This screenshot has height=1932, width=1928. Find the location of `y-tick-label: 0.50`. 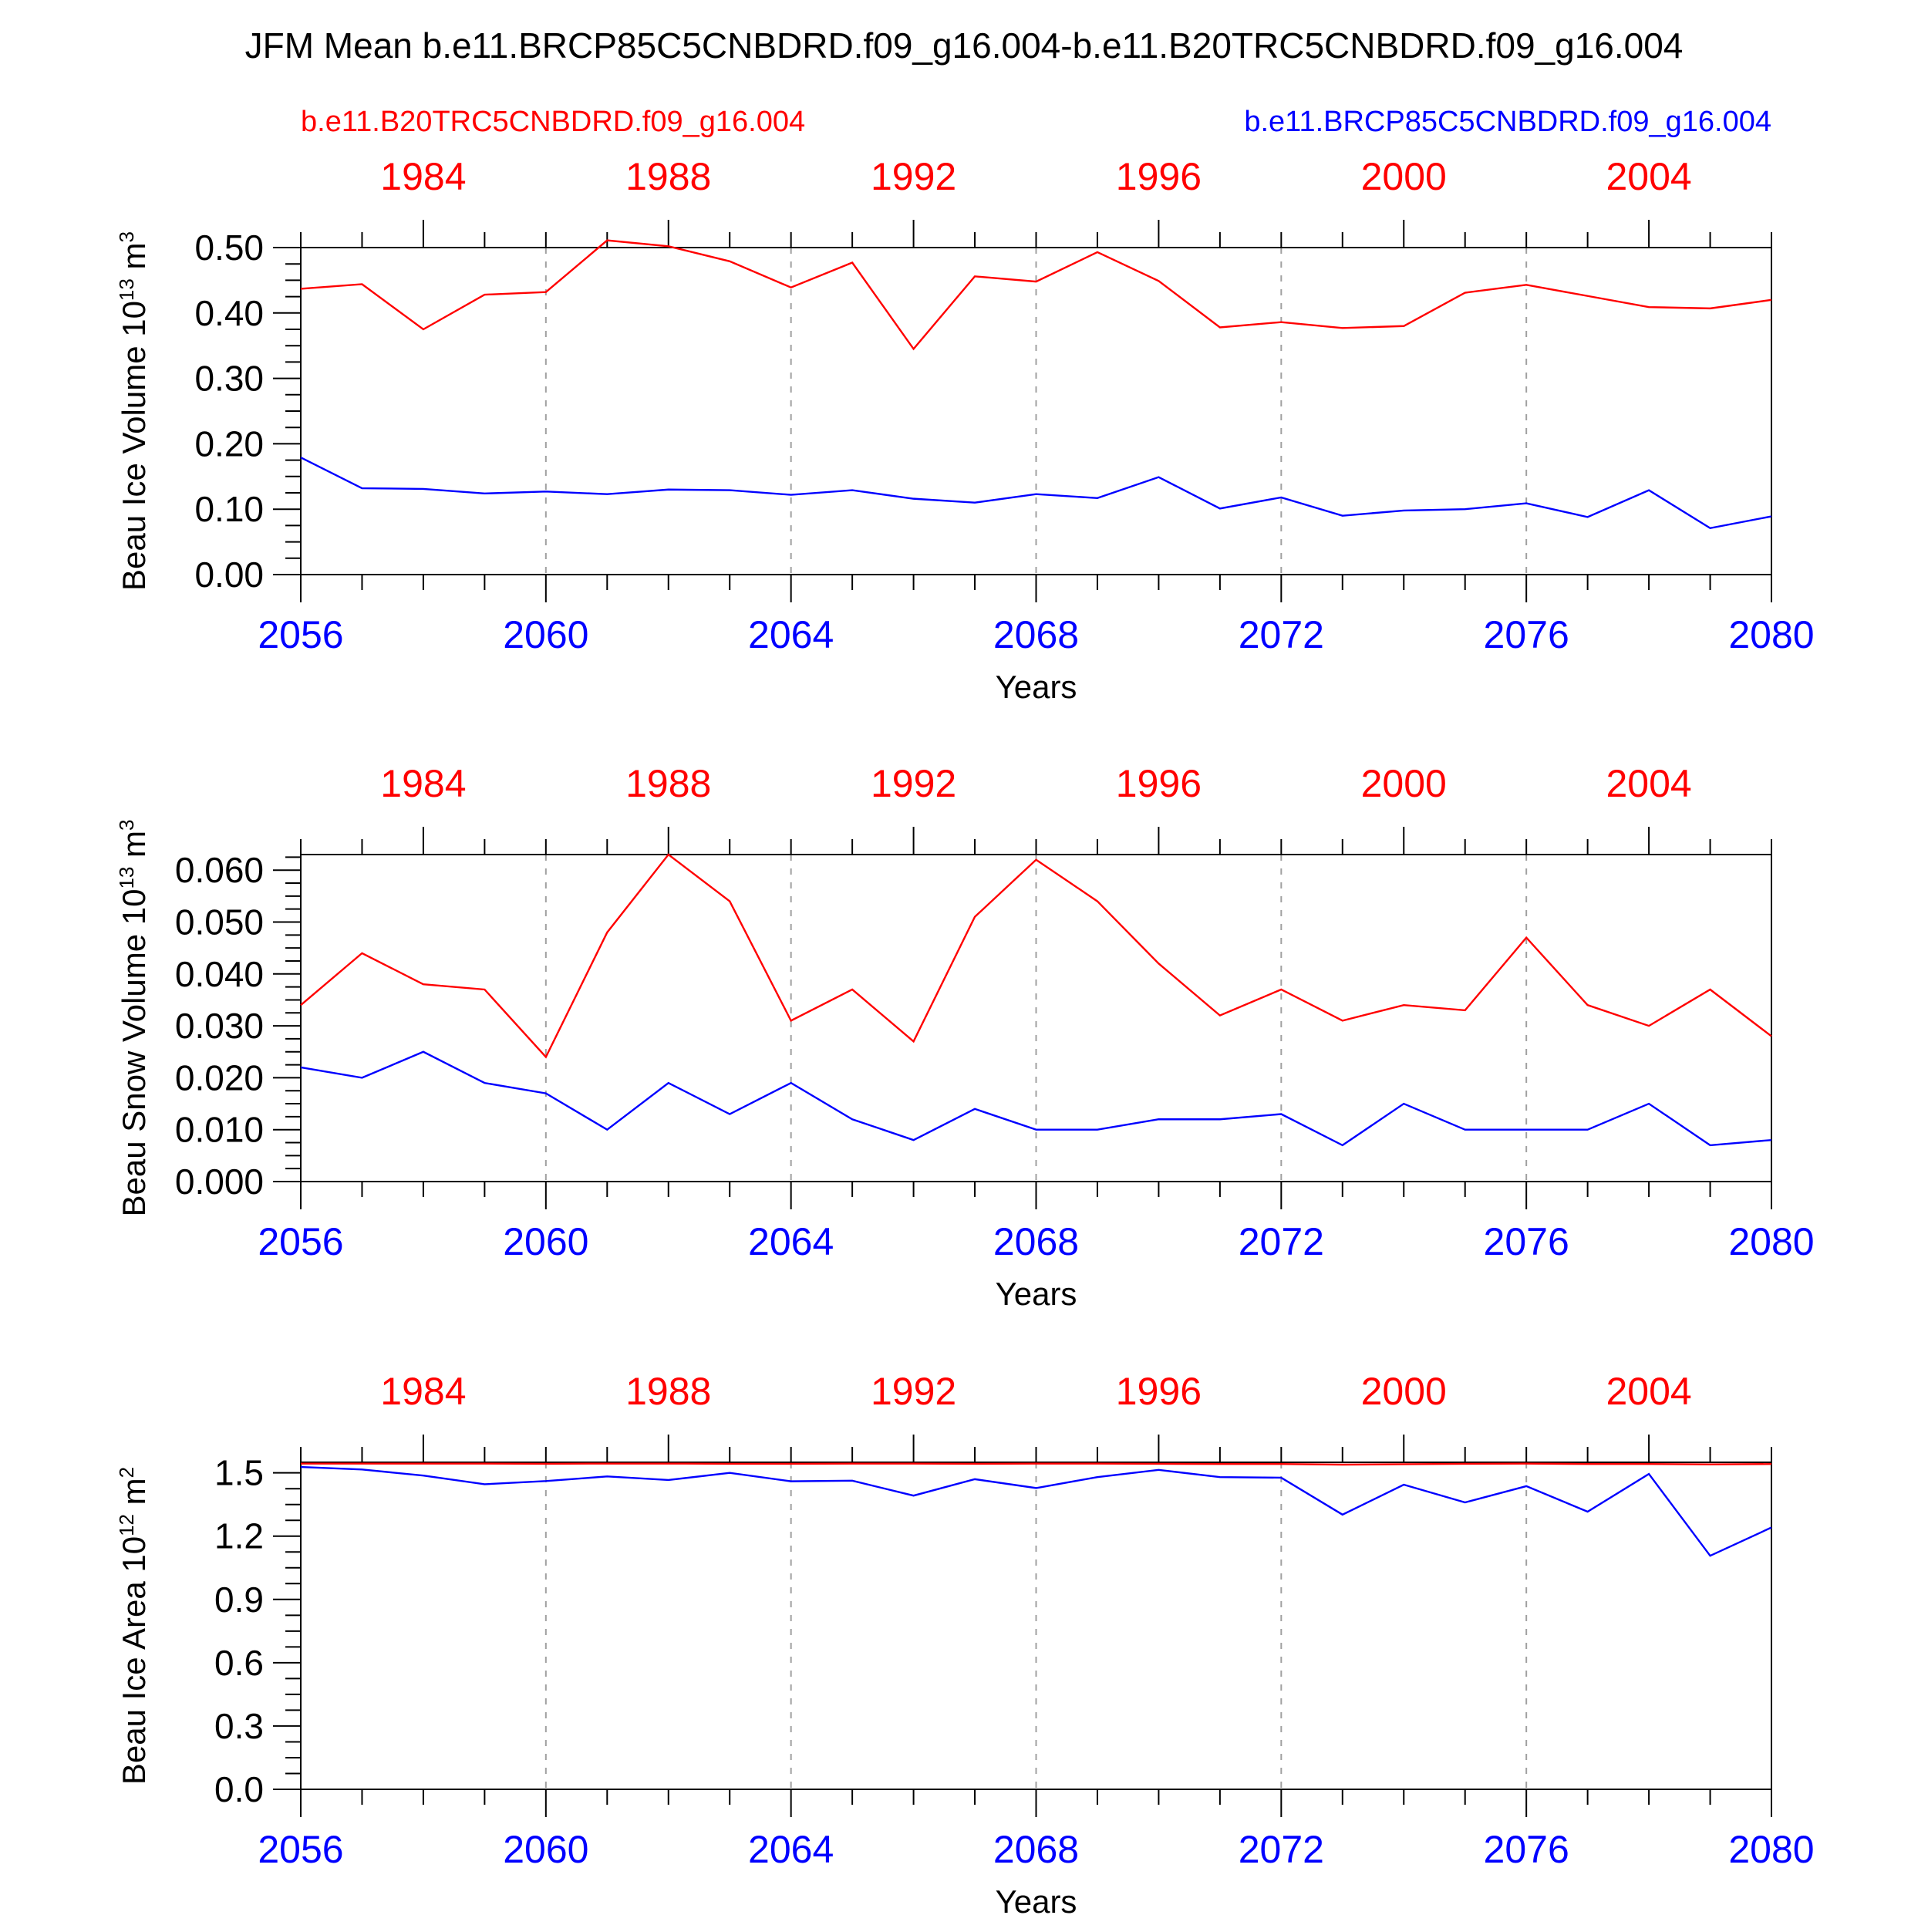

y-tick-label: 0.50 is located at coordinates (229, 248).